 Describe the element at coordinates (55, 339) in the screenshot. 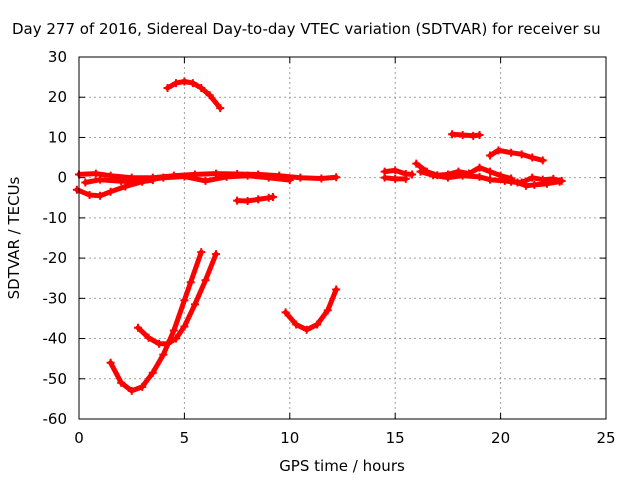

I see `y-tick-label: -40` at that location.